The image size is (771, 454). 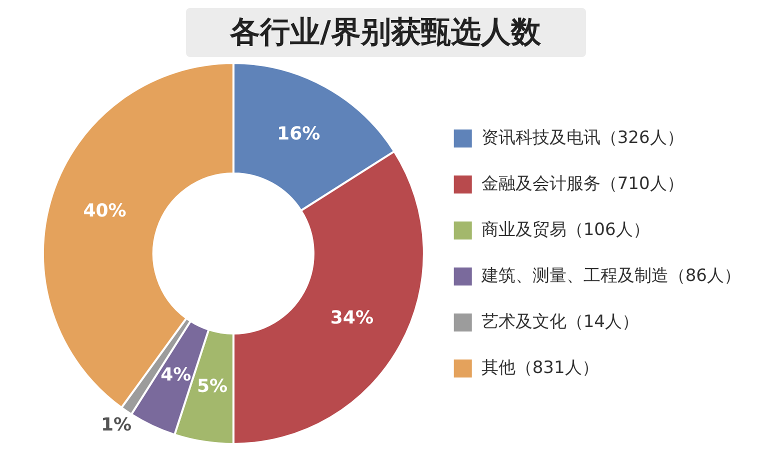 I want to click on data-label: 5%, so click(x=212, y=386).